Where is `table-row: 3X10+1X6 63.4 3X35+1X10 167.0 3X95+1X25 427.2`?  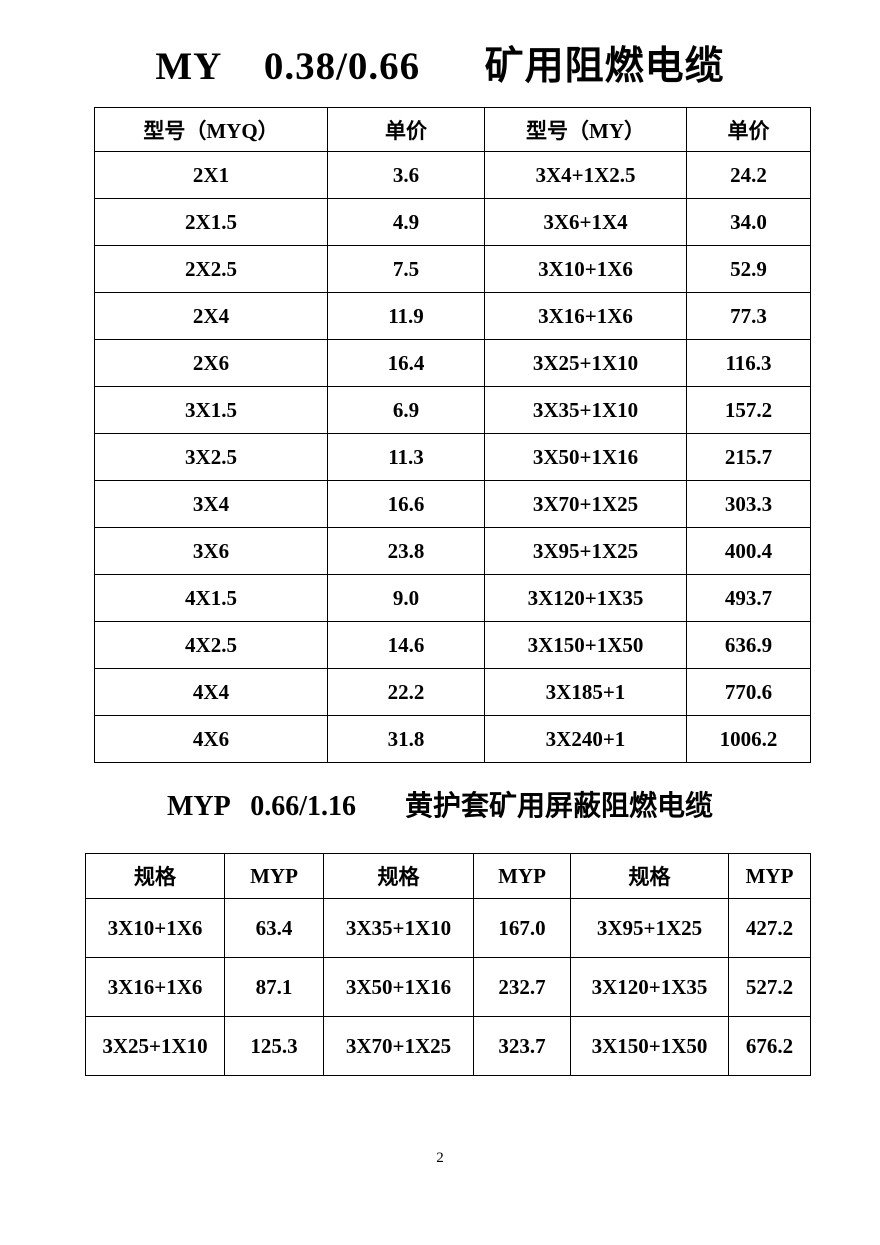
table-row: 3X10+1X6 63.4 3X35+1X10 167.0 3X95+1X25 427.2 is located at coordinates (448, 928).